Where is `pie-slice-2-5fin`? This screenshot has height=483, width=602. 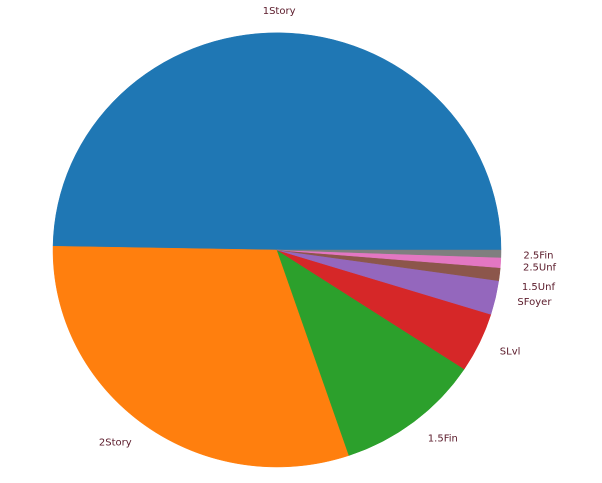
pie-slice-2-5fin is located at coordinates (389, 253).